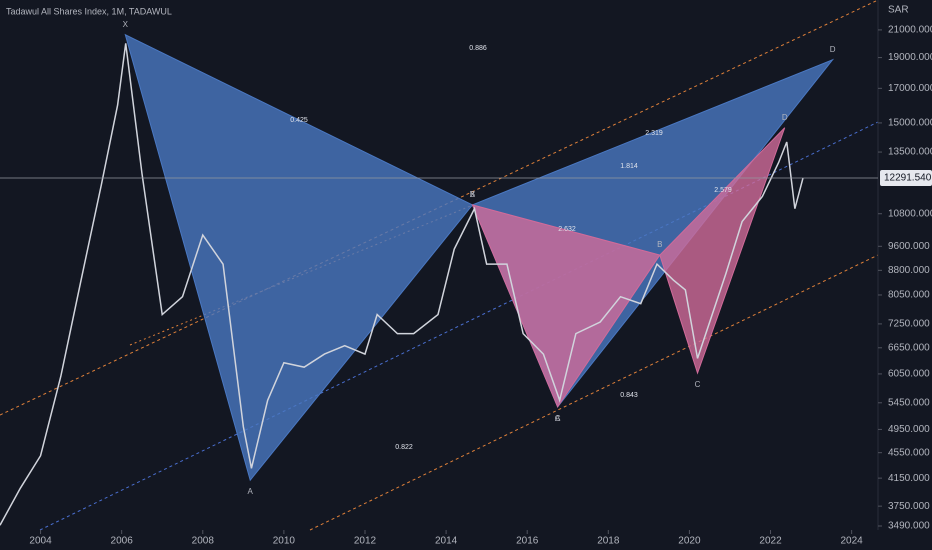 Image resolution: width=932 pixels, height=550 pixels. What do you see at coordinates (909, 324) in the screenshot?
I see `y-tick-label: 7250.000` at bounding box center [909, 324].